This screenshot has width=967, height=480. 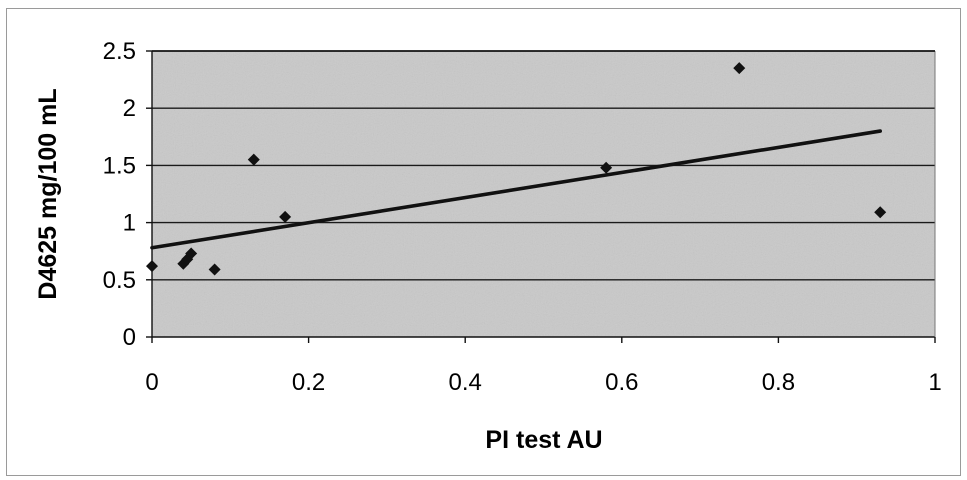 What do you see at coordinates (151, 382) in the screenshot?
I see `x-tick-label-0: 0` at bounding box center [151, 382].